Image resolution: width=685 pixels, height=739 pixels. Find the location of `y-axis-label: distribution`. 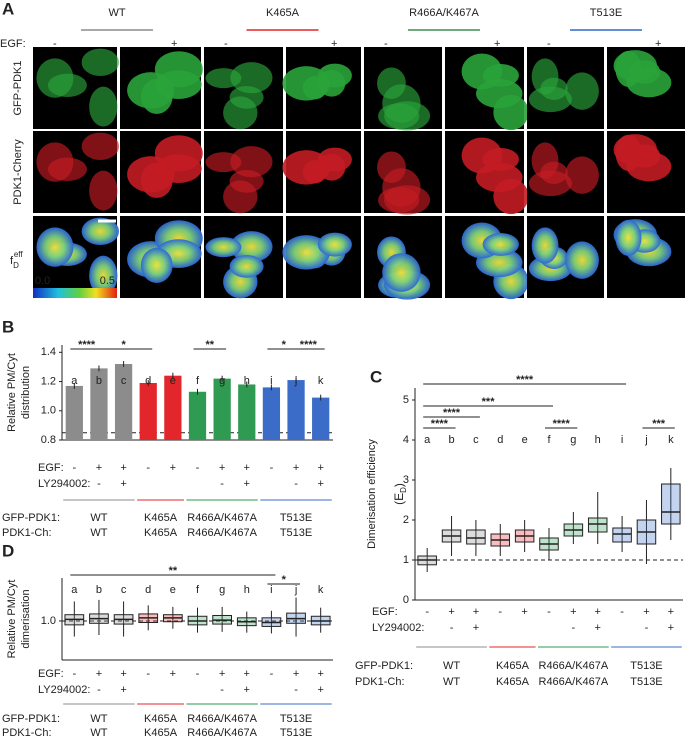

y-axis-label: distribution is located at coordinates (26, 392).